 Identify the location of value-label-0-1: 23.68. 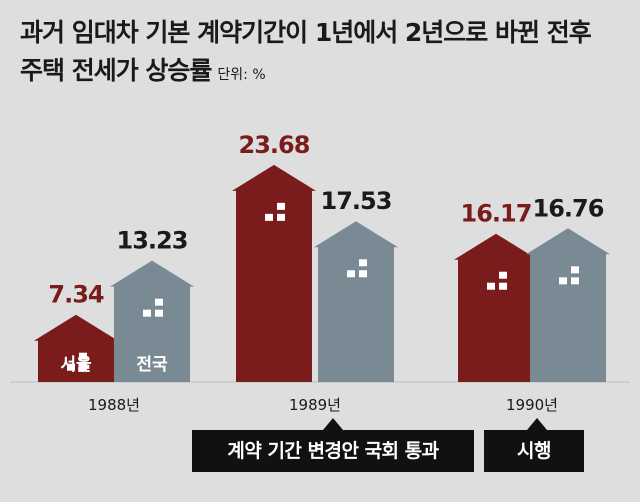
(274, 145).